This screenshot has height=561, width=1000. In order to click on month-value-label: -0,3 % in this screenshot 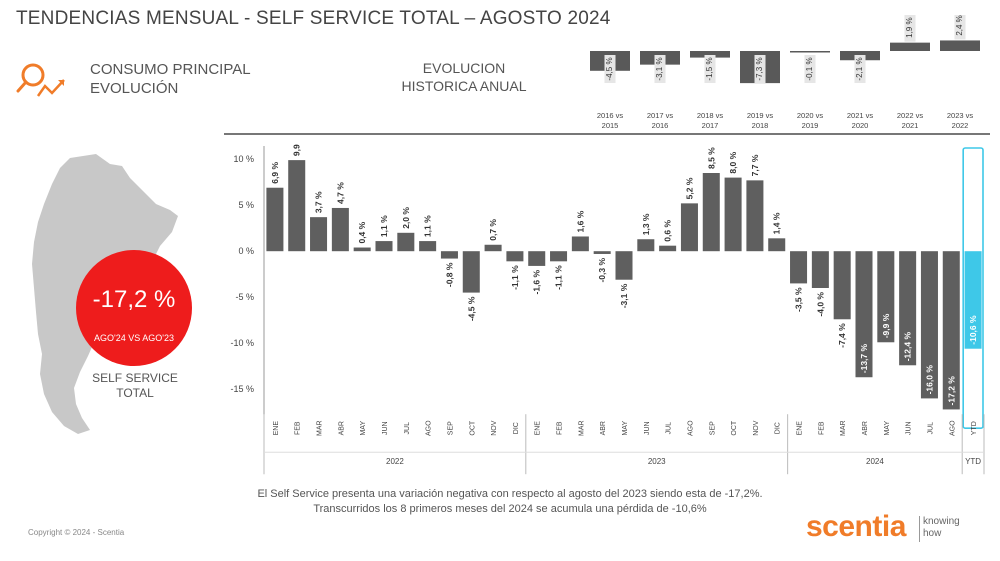, I will do `click(602, 270)`.